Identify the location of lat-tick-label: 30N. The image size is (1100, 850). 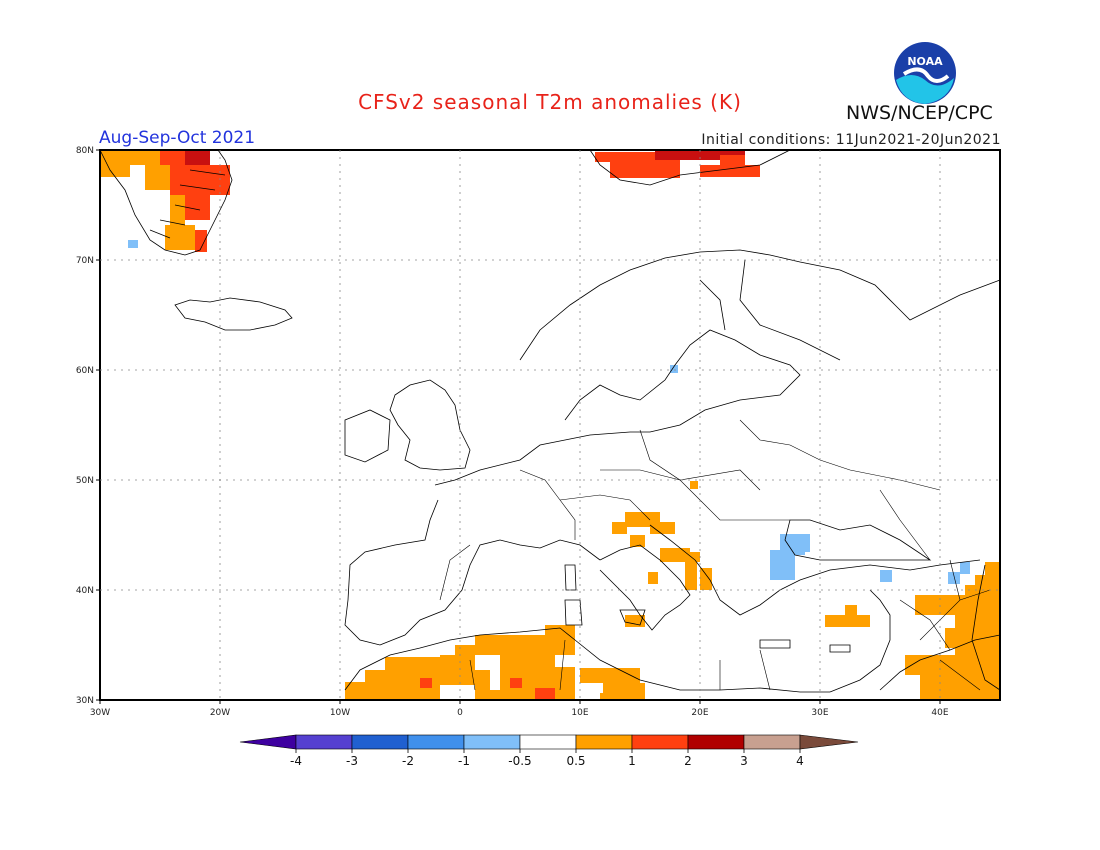
(85, 701).